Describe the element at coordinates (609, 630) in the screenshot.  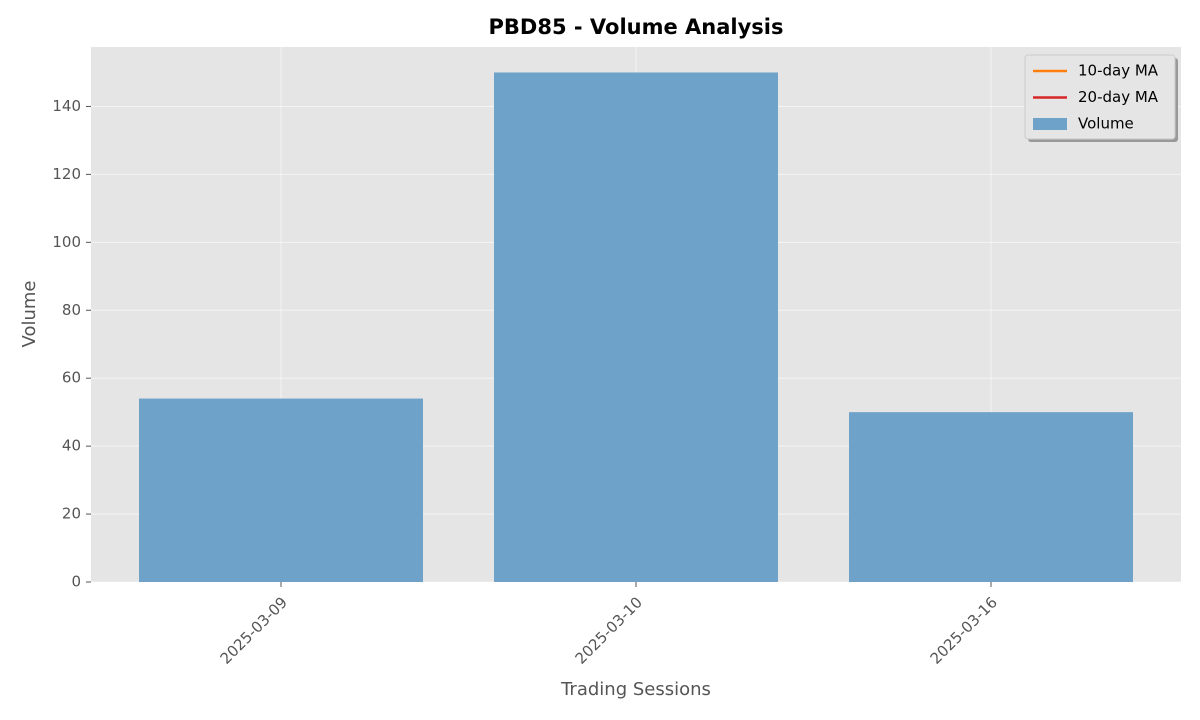
I see `x-tick-label: 2025-03-10` at that location.